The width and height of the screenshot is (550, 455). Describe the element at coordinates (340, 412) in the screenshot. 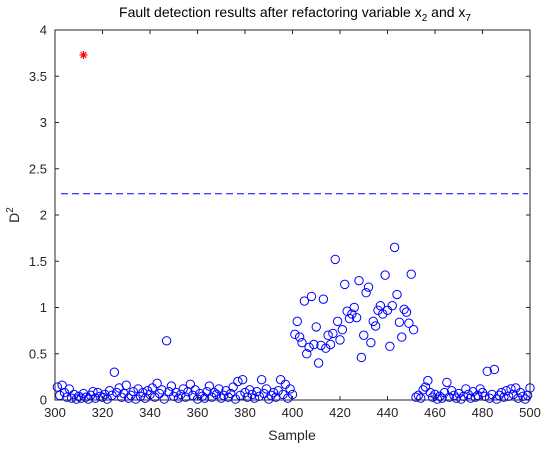

I see `x-tick-label: 420` at that location.